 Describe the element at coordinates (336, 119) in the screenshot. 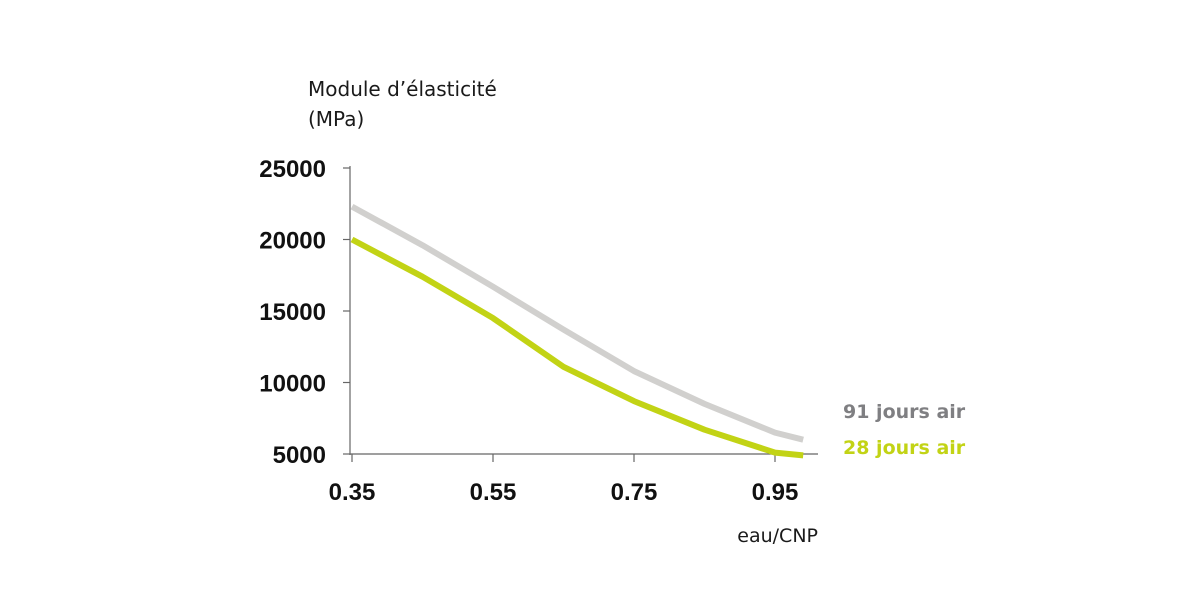

I see `y-axis-label-line-2: (MPa)` at that location.